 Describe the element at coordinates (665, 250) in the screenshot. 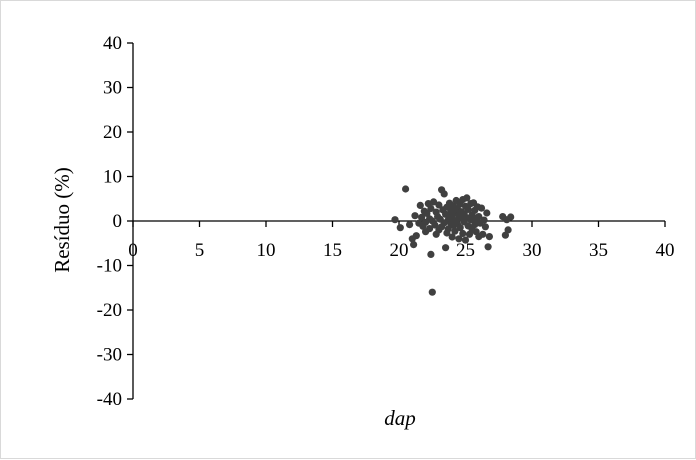

I see `x-tick-label: 40` at that location.